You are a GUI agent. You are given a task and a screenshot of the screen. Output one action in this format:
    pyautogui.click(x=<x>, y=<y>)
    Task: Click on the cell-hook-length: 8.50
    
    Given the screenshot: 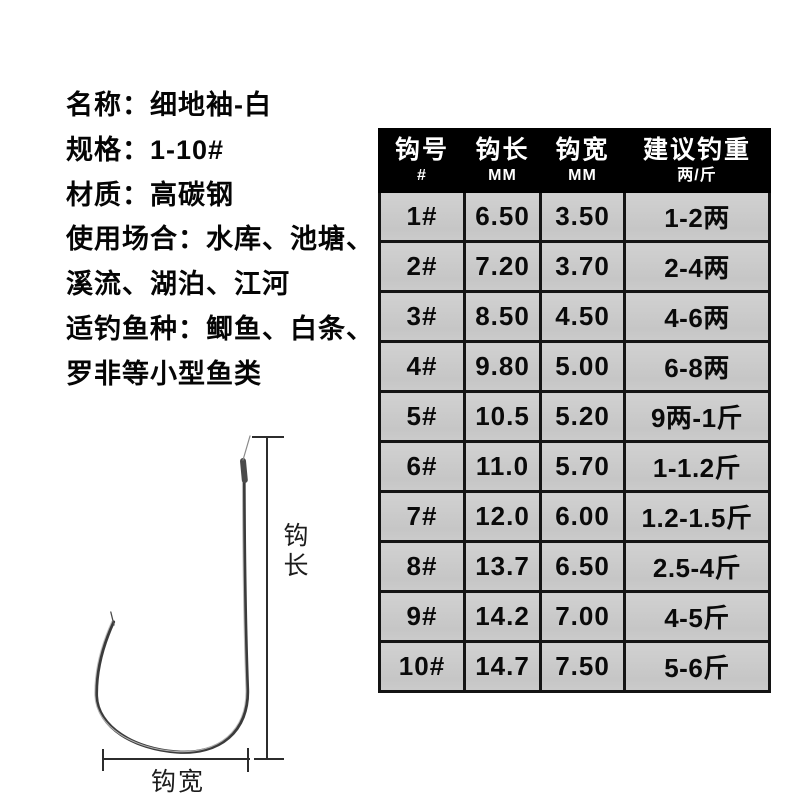 What is the action you would take?
    pyautogui.click(x=502, y=316)
    